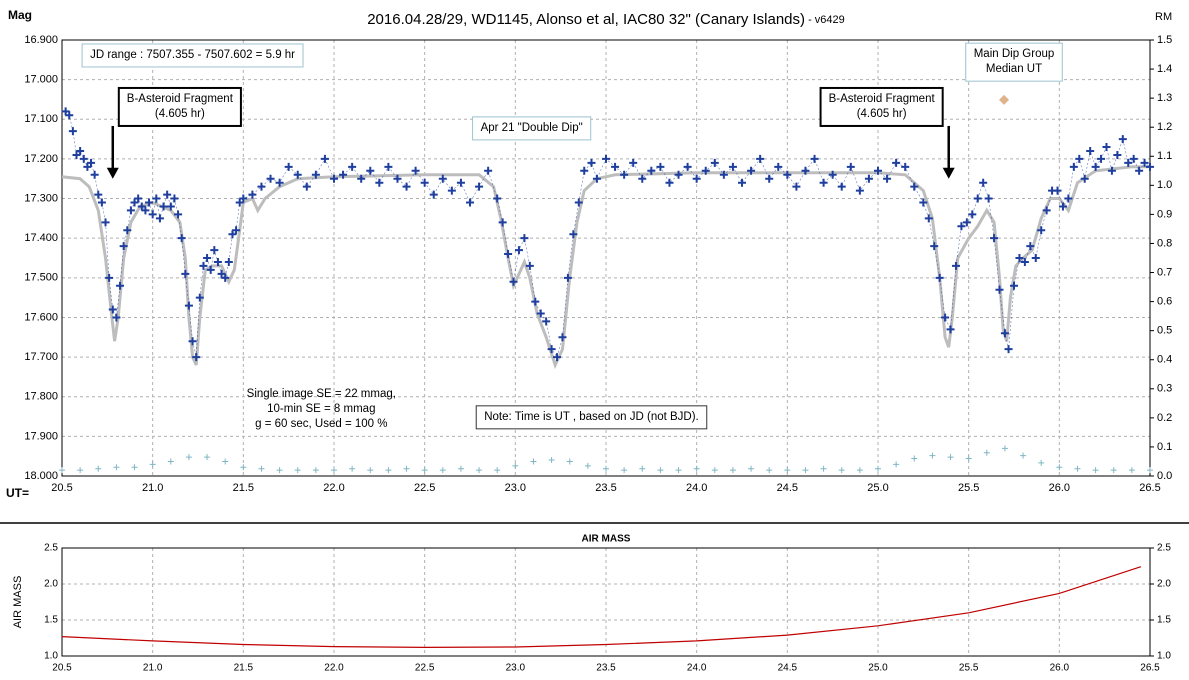 The width and height of the screenshot is (1189, 680). I want to click on y2-tick-label: 0.4, so click(1164, 360).